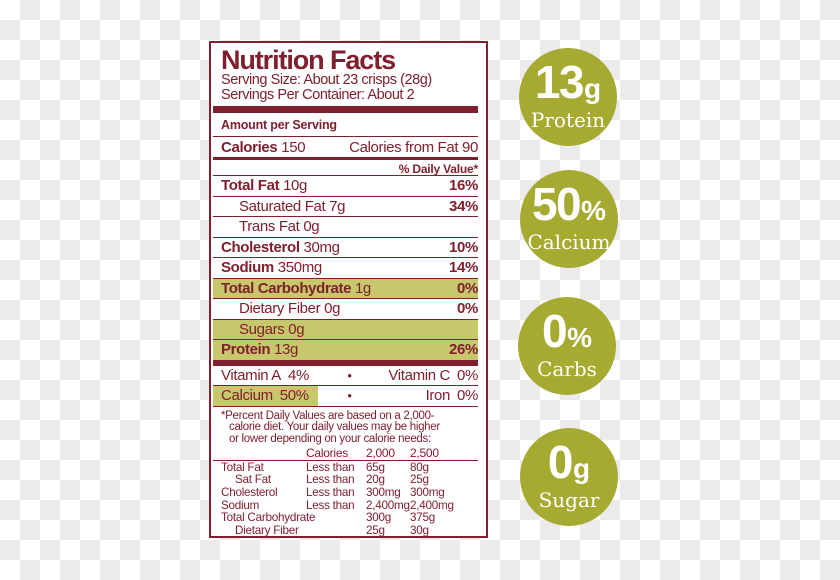 The image size is (840, 580). Describe the element at coordinates (345, 396) in the screenshot. I see `micronutrient-row: Calcium 50% • Iron 0%` at that location.